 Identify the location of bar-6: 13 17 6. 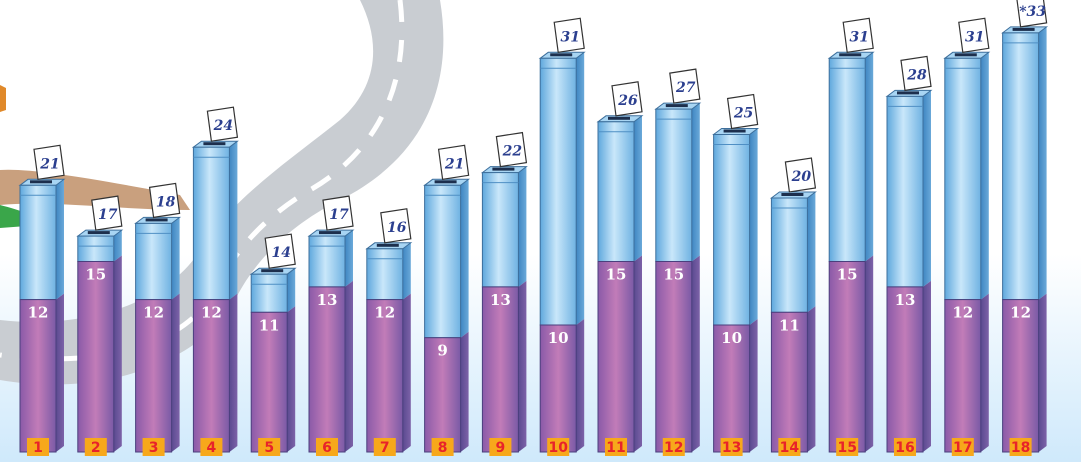
(331, 325).